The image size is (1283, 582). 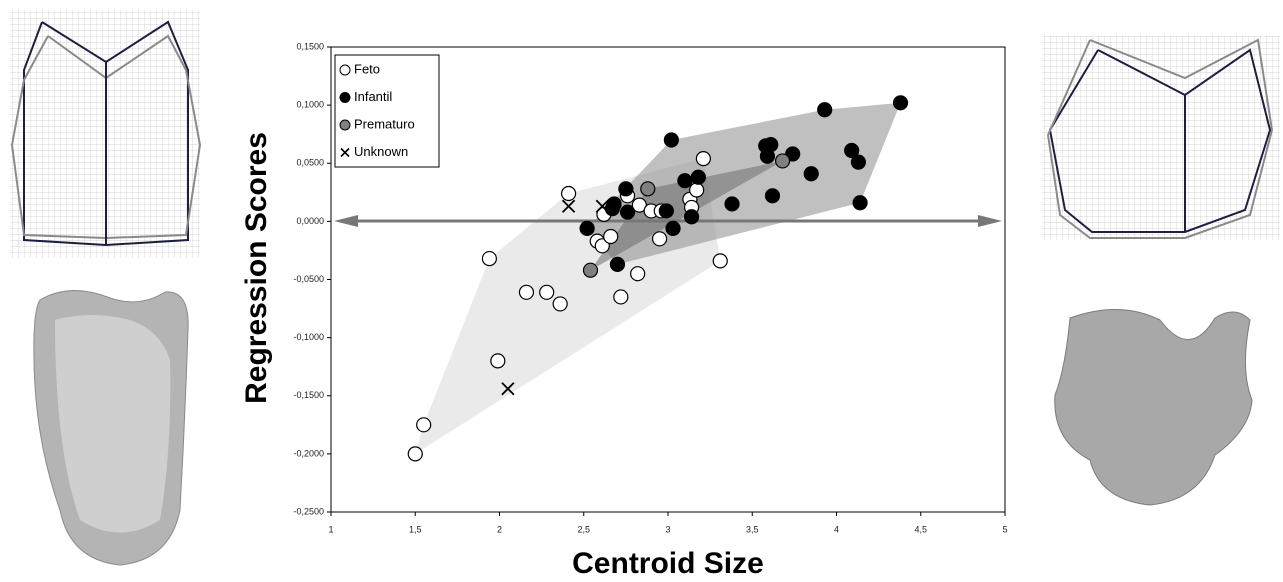 What do you see at coordinates (1153, 407) in the screenshot?
I see `right-bone` at bounding box center [1153, 407].